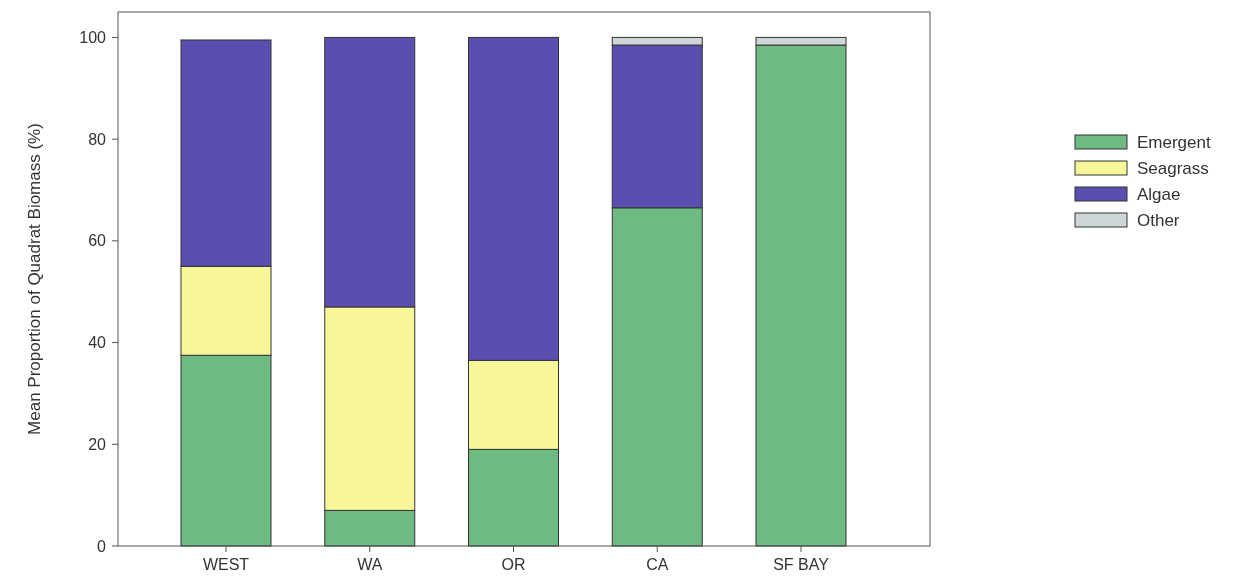 The height and width of the screenshot is (586, 1251). Describe the element at coordinates (1159, 194) in the screenshot. I see `legend-label: Algae` at that location.